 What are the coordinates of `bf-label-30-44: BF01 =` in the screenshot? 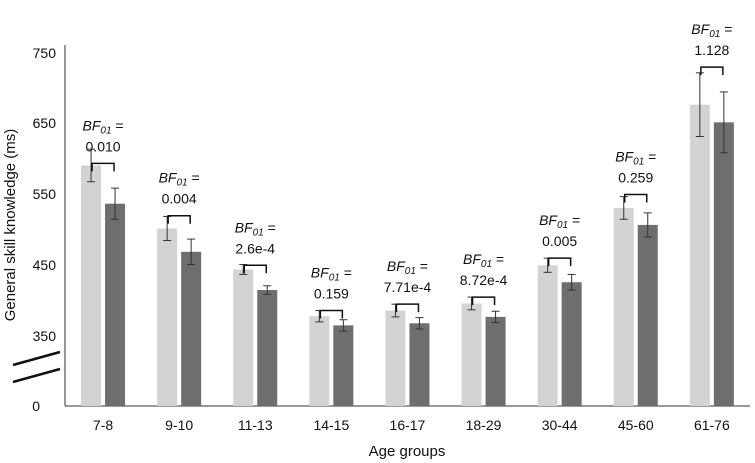 It's located at (559, 221).